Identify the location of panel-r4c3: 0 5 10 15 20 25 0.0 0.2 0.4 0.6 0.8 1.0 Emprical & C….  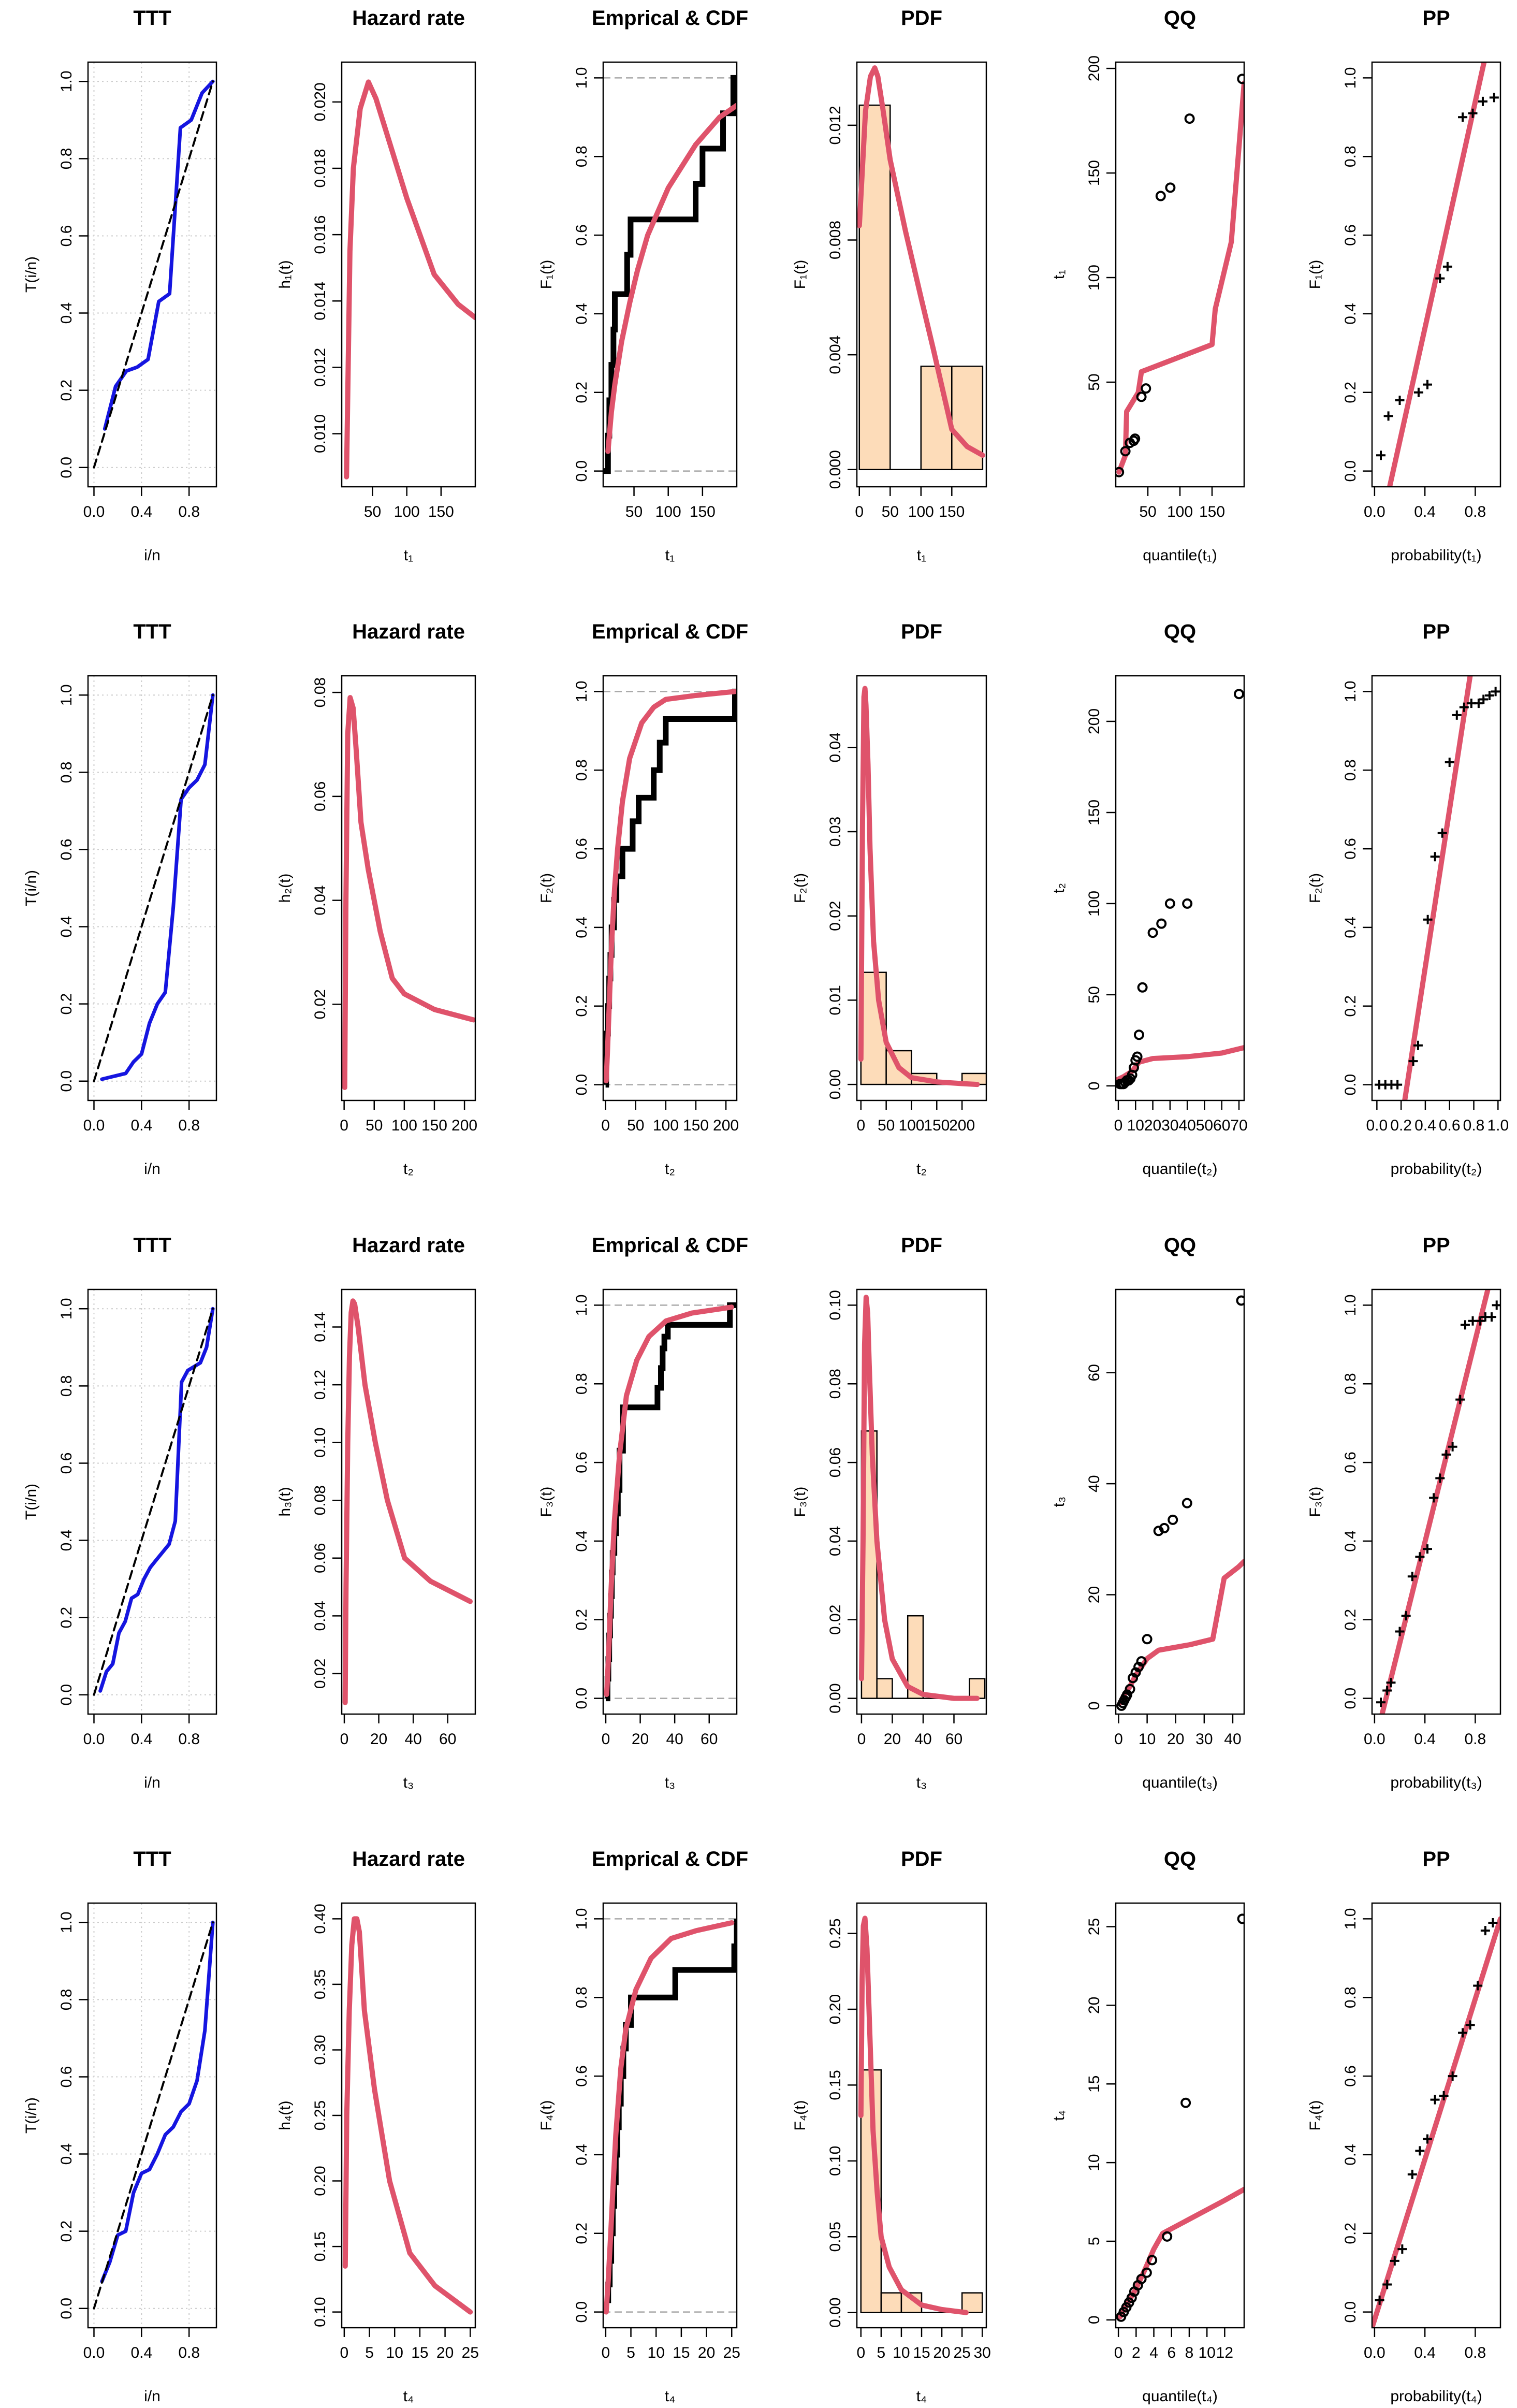
(643, 2126).